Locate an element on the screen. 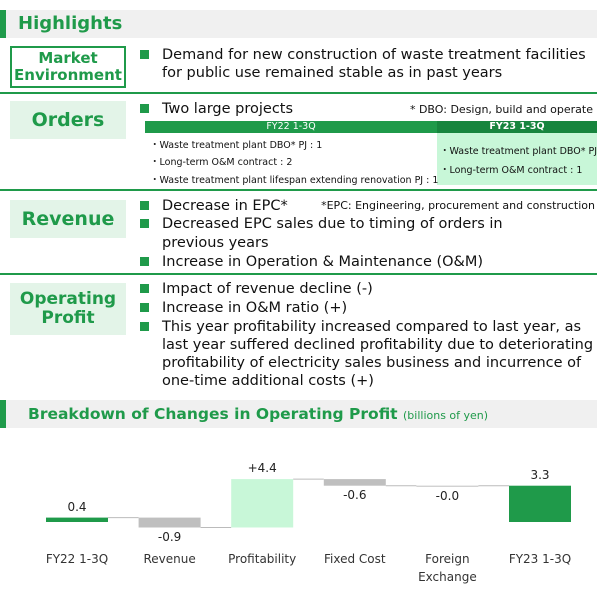 This screenshot has width=597, height=590. value-label: +4.4 is located at coordinates (262, 468).